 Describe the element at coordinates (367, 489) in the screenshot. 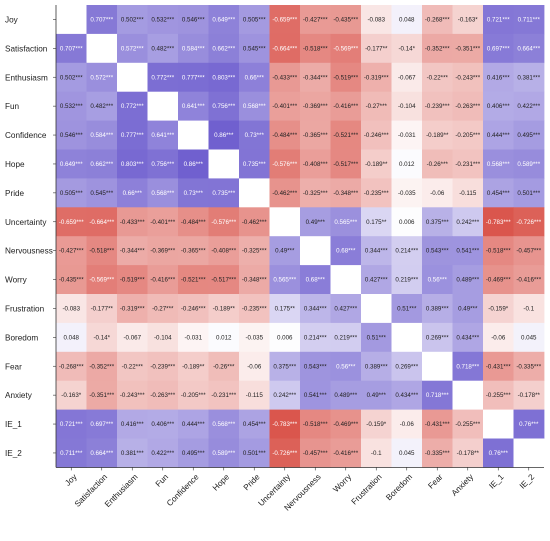

I see `x-tick-label: Frustration` at that location.